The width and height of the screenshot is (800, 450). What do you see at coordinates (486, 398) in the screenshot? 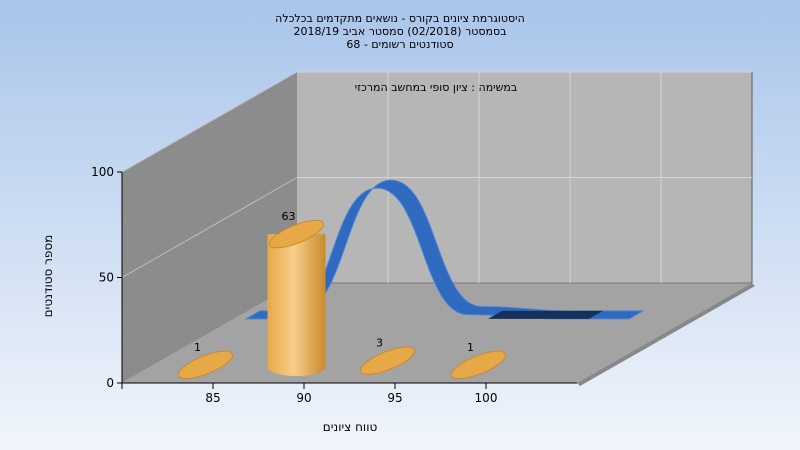
I see `x-tick-label: 100` at bounding box center [486, 398].